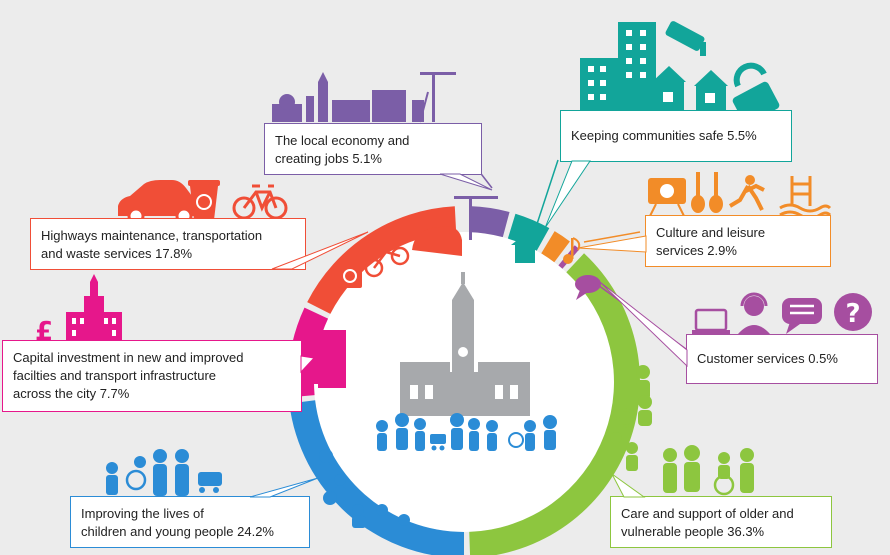 The height and width of the screenshot is (555, 890). Describe the element at coordinates (350, 275) in the screenshot. I see `ring-recycle-icon` at that location.